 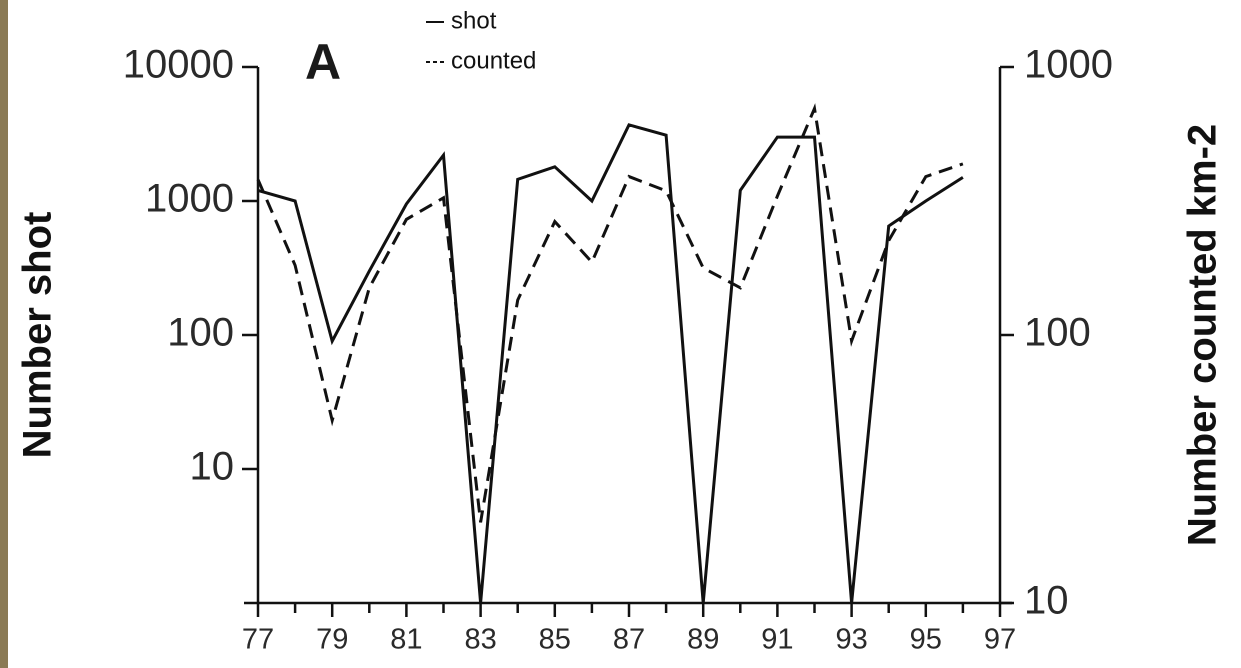 I want to click on x-tick-label: 85, so click(x=555, y=640).